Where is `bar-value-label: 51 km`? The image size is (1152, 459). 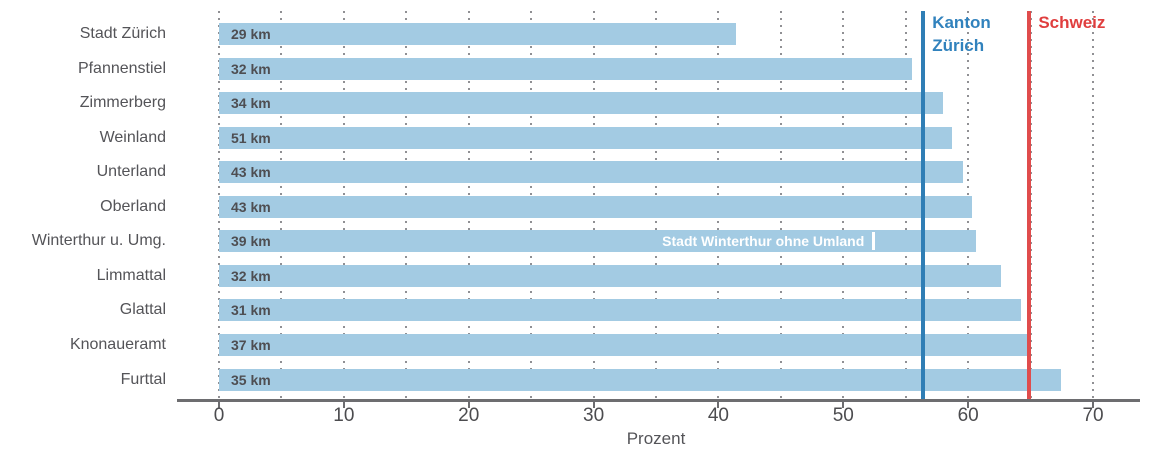 bar-value-label: 51 km is located at coordinates (251, 137).